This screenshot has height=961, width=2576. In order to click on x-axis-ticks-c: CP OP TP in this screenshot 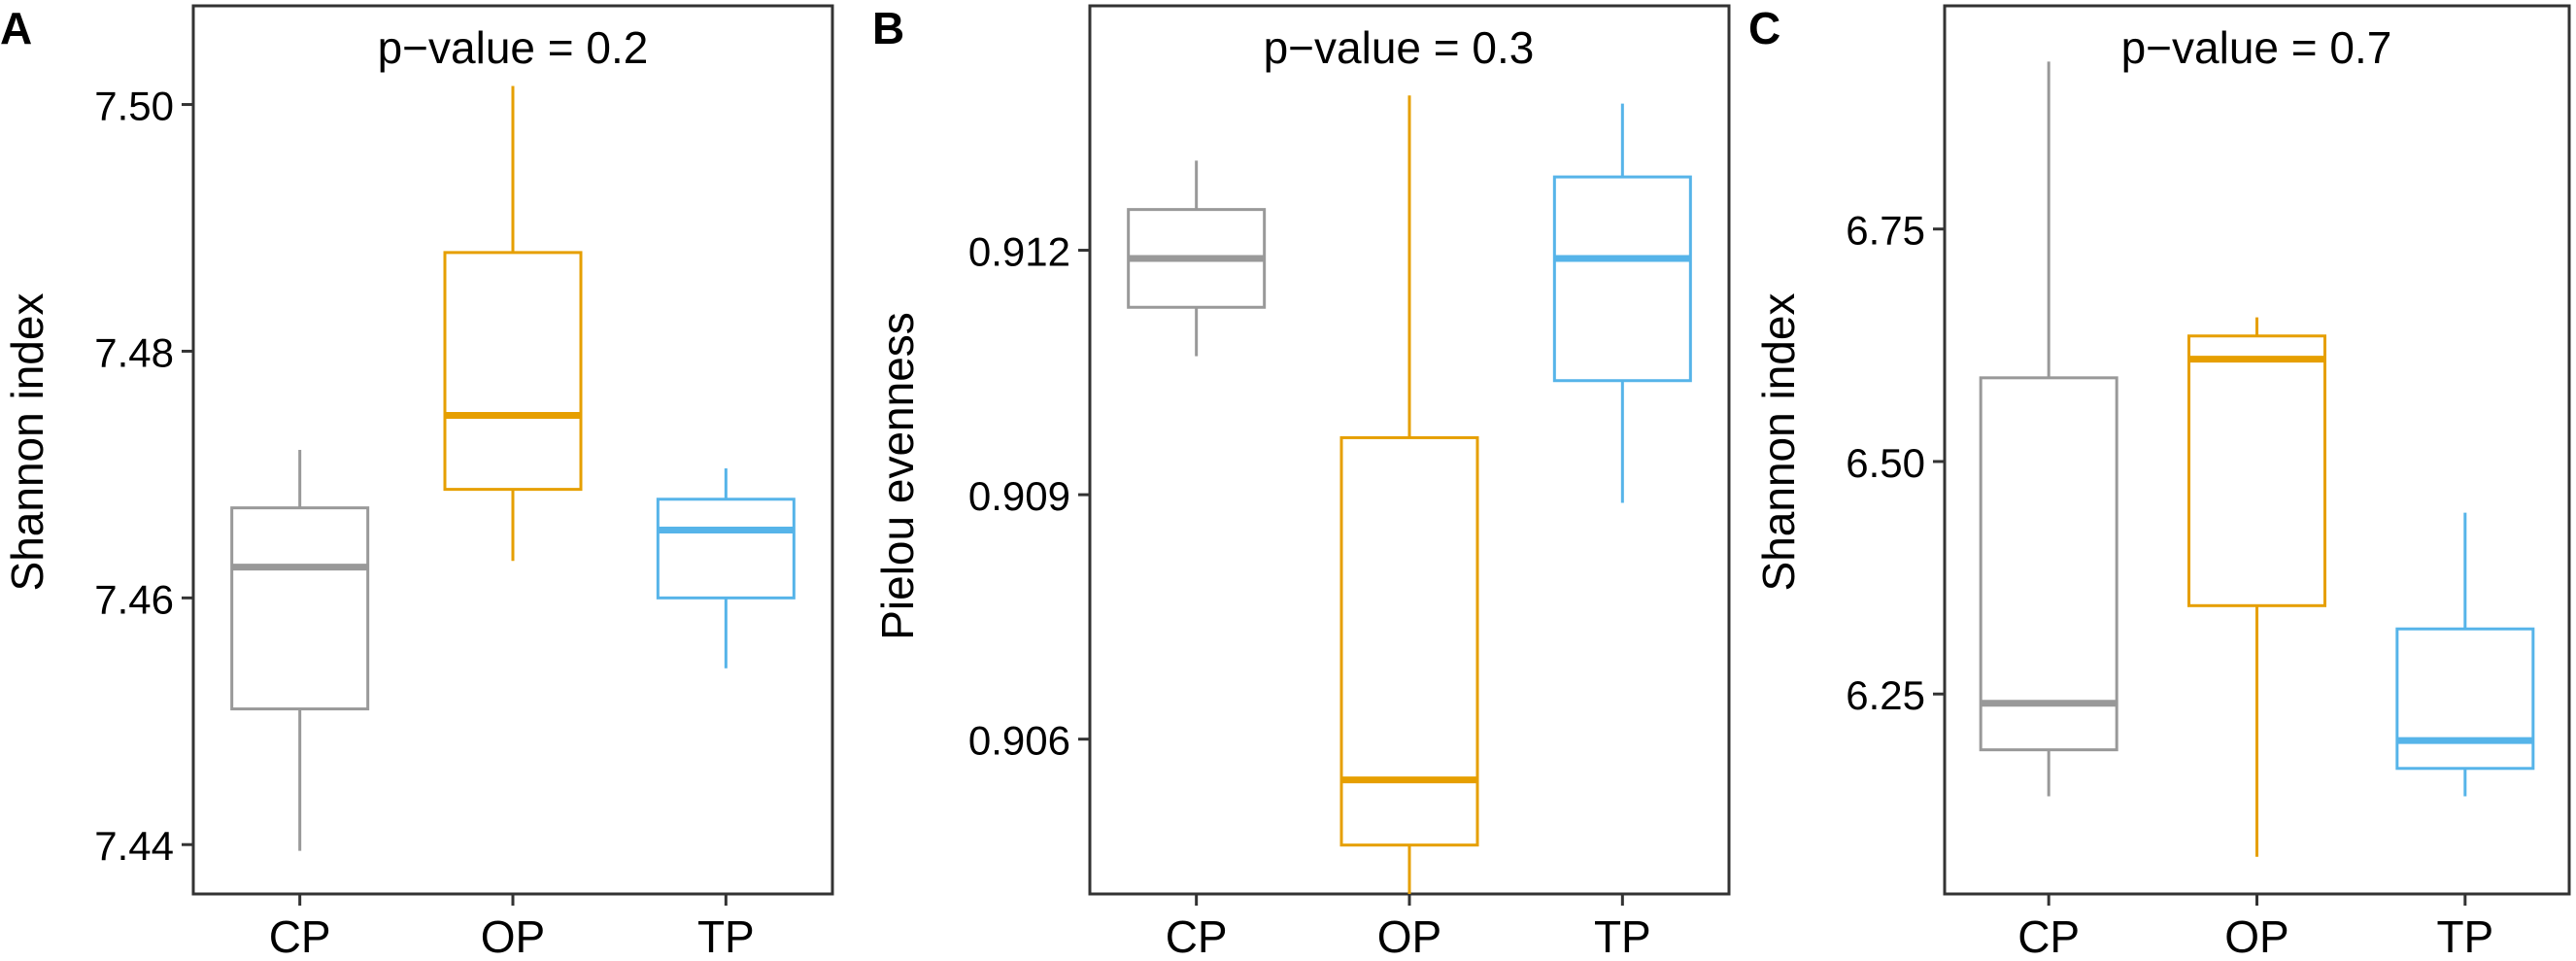, I will do `click(2255, 927)`.